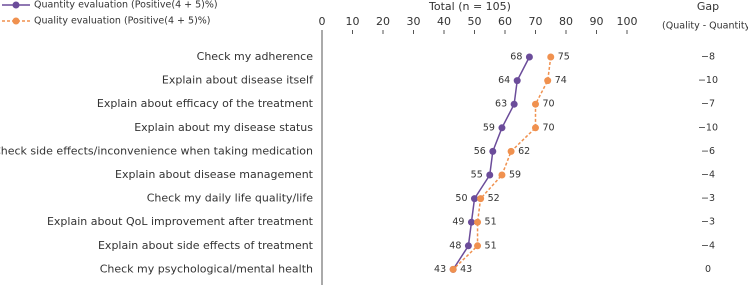 The image size is (748, 287). Describe the element at coordinates (708, 104) in the screenshot. I see `gap-label: −7` at that location.